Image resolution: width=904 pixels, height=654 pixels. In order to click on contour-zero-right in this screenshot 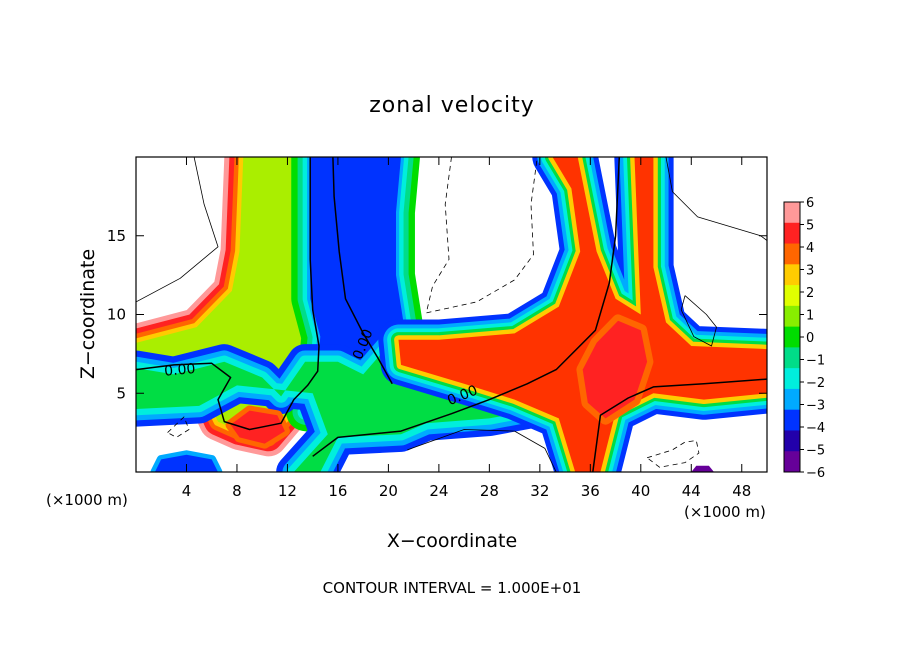, I will do `click(679, 425)`.